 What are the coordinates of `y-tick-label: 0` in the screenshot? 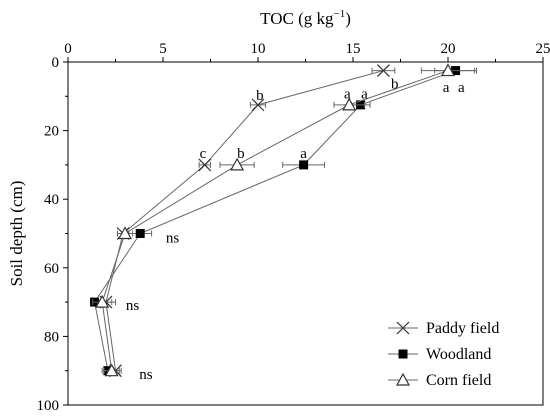 It's located at (56, 63).